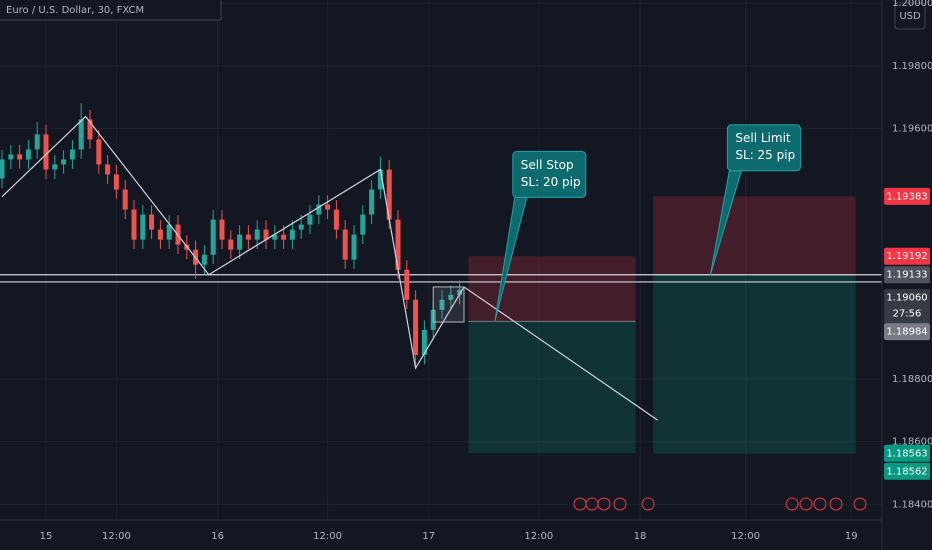 The width and height of the screenshot is (932, 550). What do you see at coordinates (763, 138) in the screenshot?
I see `callout-text: Sell Limit` at bounding box center [763, 138].